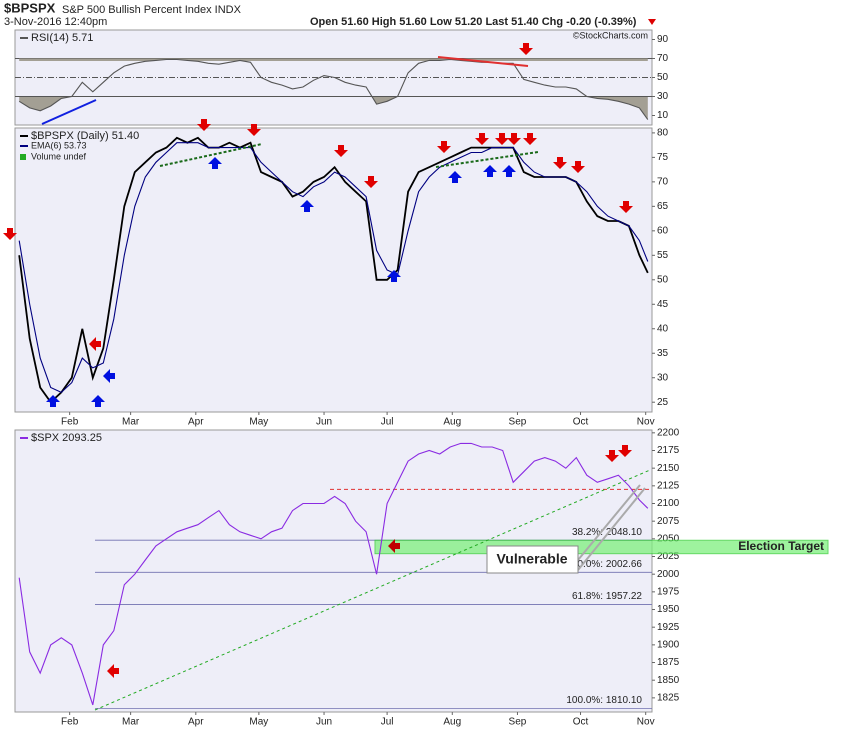  What do you see at coordinates (781, 546) in the screenshot?
I see `target-label: Election Target` at bounding box center [781, 546].